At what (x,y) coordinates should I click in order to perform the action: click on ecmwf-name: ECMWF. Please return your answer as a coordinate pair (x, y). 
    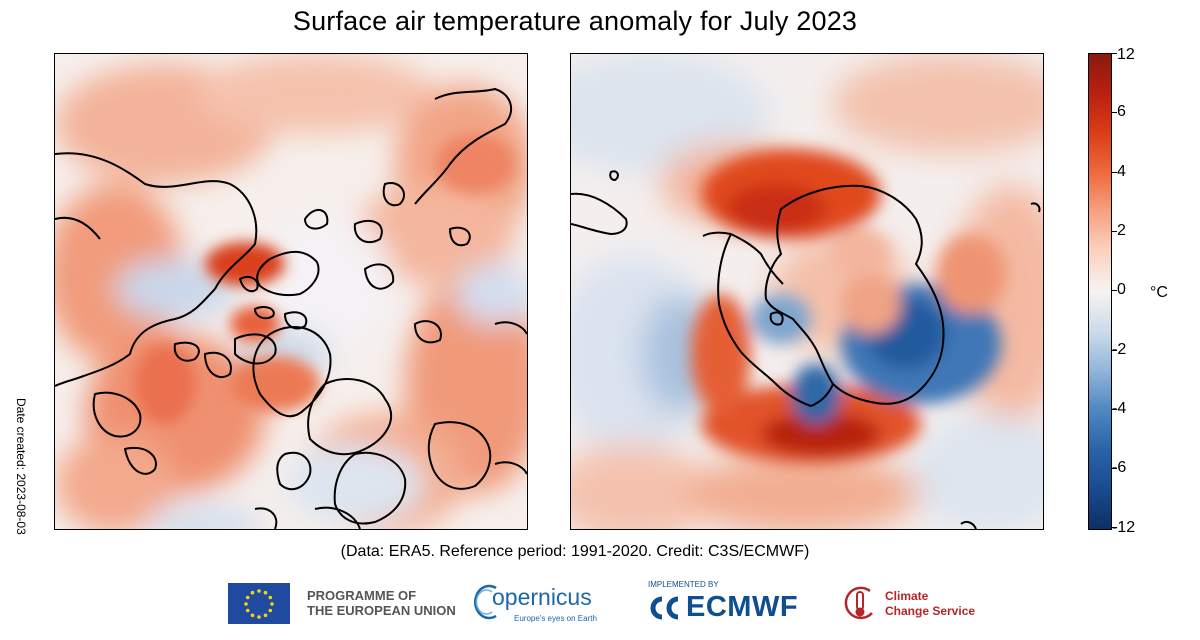
    Looking at the image, I should click on (742, 607).